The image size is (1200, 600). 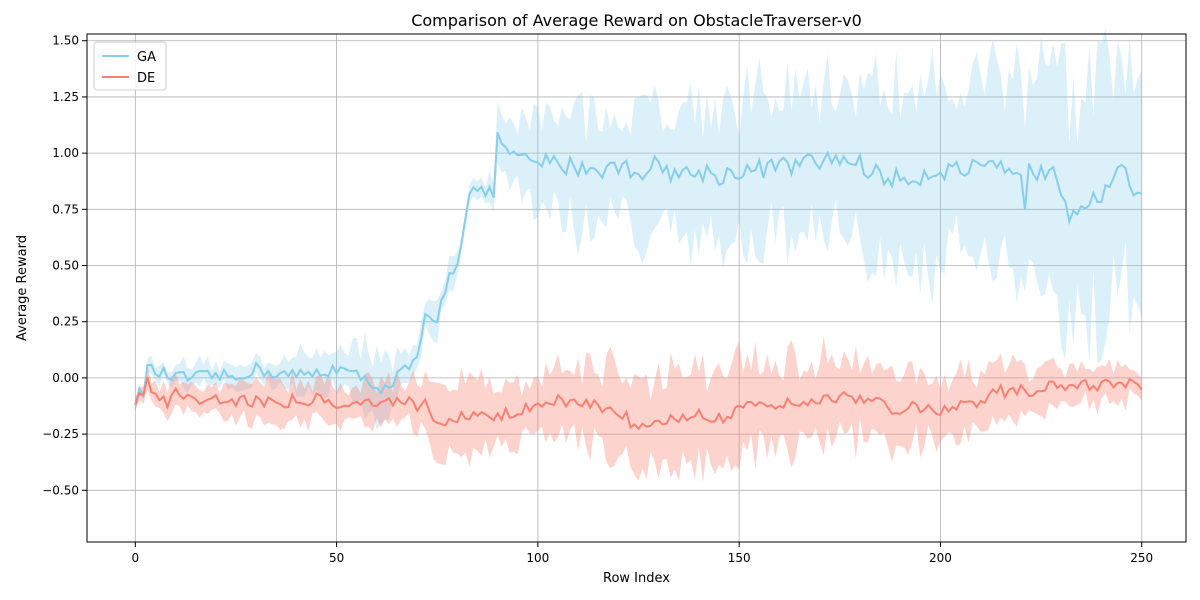 What do you see at coordinates (135, 558) in the screenshot?
I see `x-tick-label: 0` at bounding box center [135, 558].